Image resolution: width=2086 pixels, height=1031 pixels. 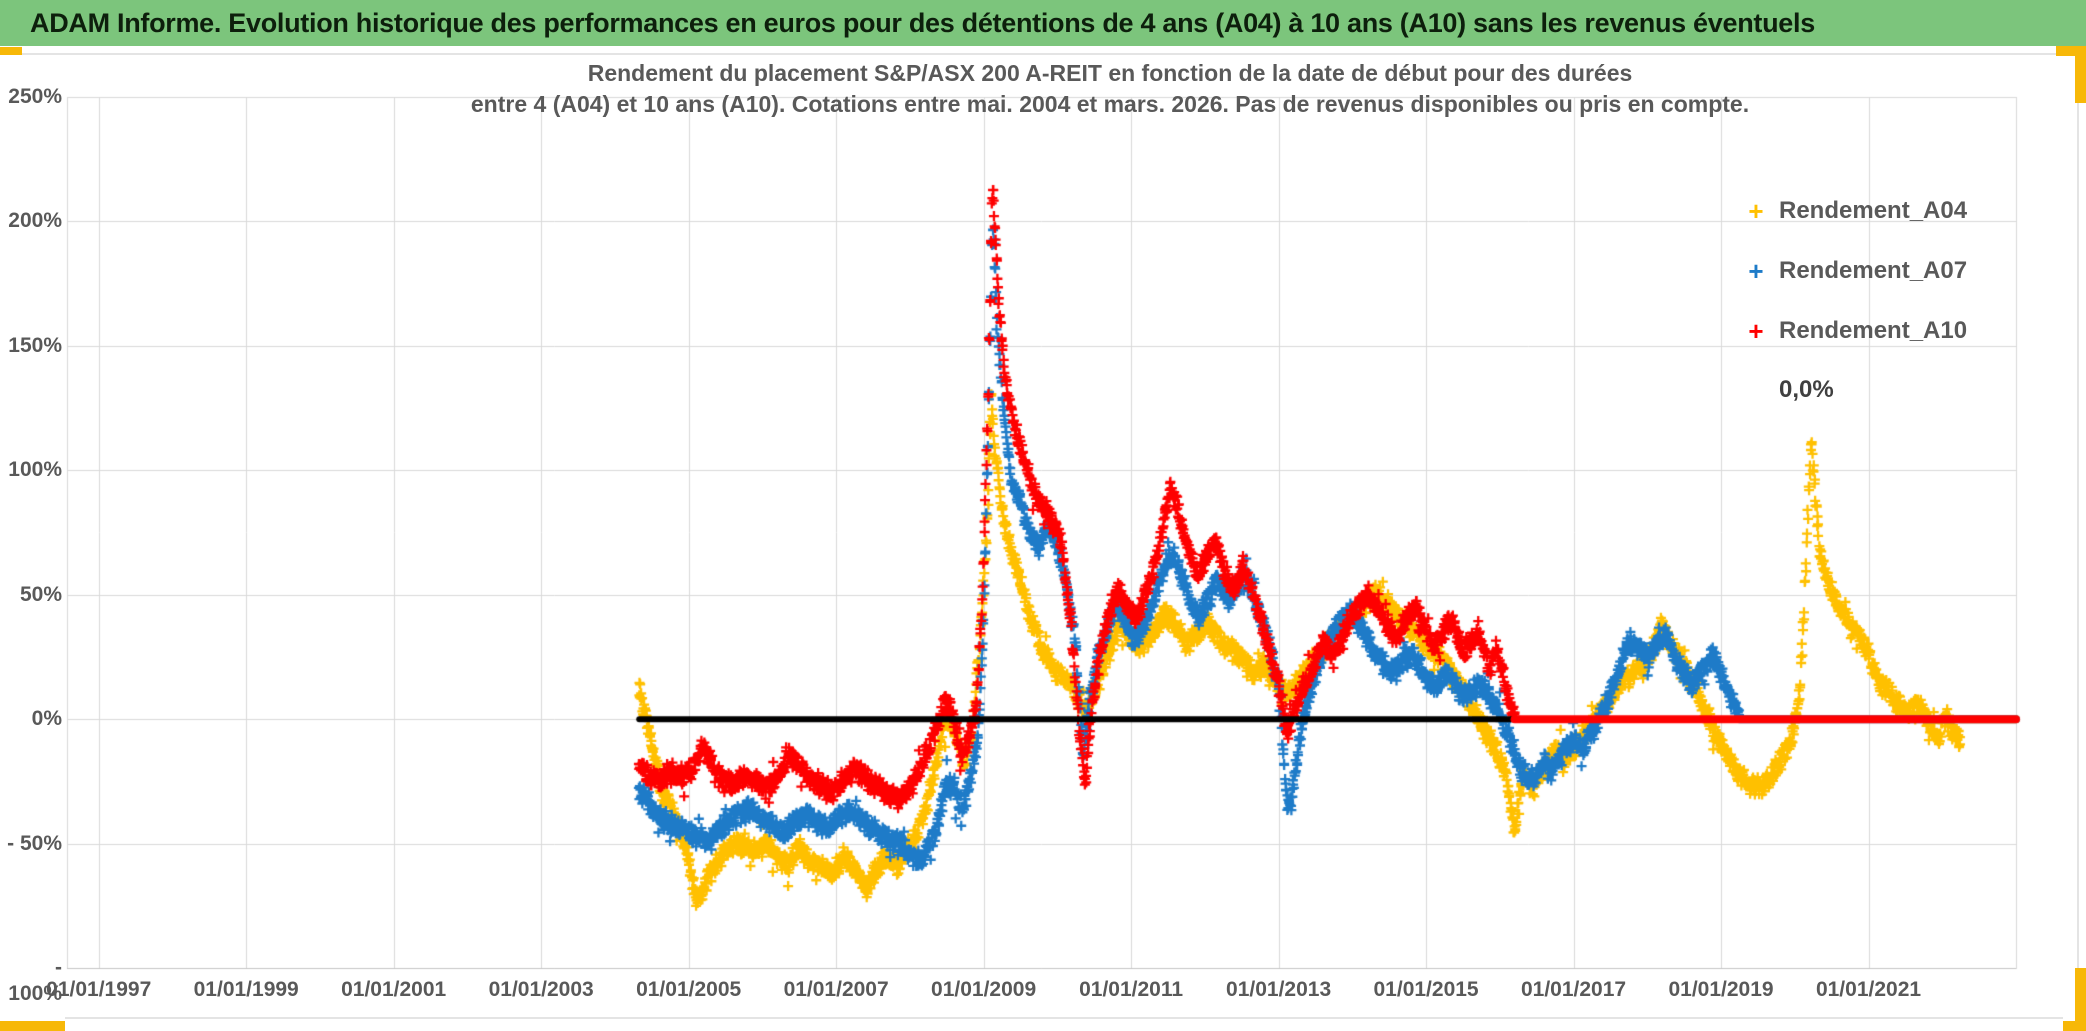 I want to click on legend-item-rendement-a04: + Rendement_A04, so click(x=1850, y=211).